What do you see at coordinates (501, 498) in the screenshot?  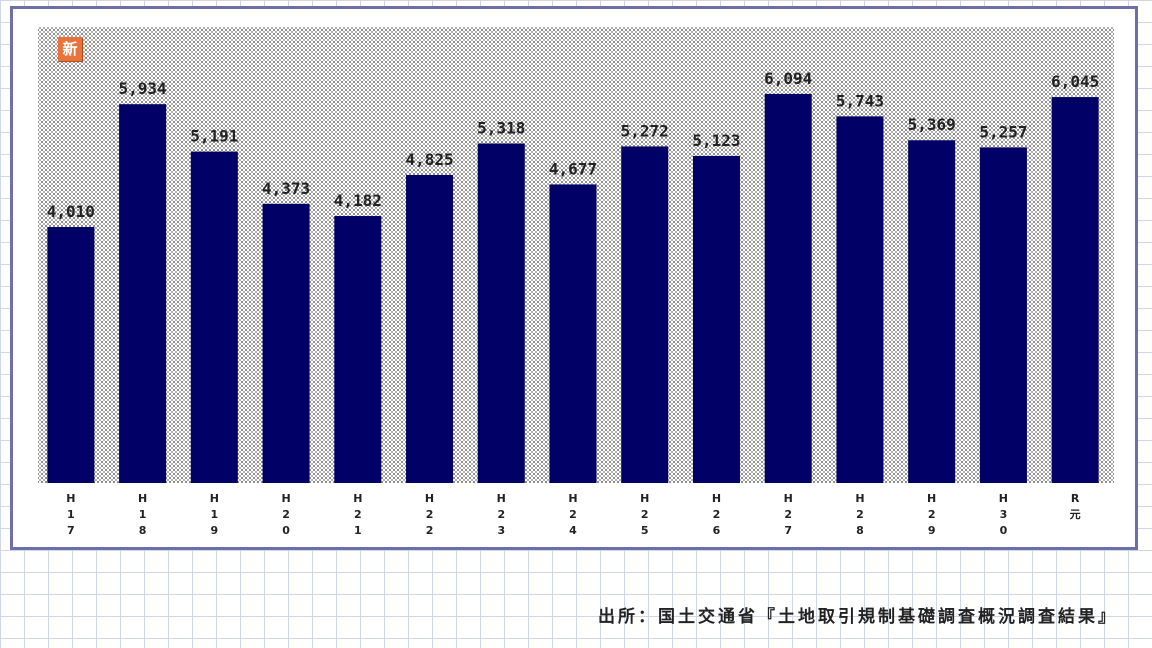 I see `category-label-6-0: H` at bounding box center [501, 498].